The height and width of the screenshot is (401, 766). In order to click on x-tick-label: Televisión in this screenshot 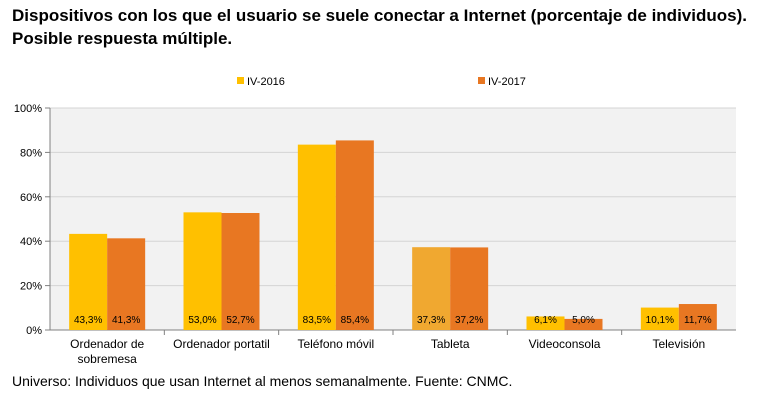, I will do `click(678, 344)`.